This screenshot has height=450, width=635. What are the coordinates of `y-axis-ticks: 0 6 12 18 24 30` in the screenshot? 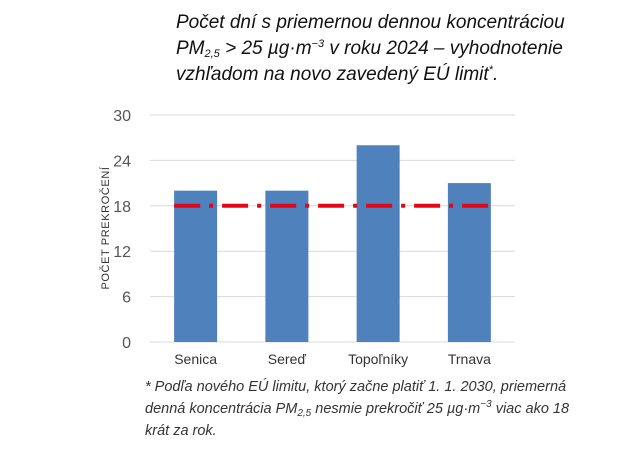 It's located at (122, 230).